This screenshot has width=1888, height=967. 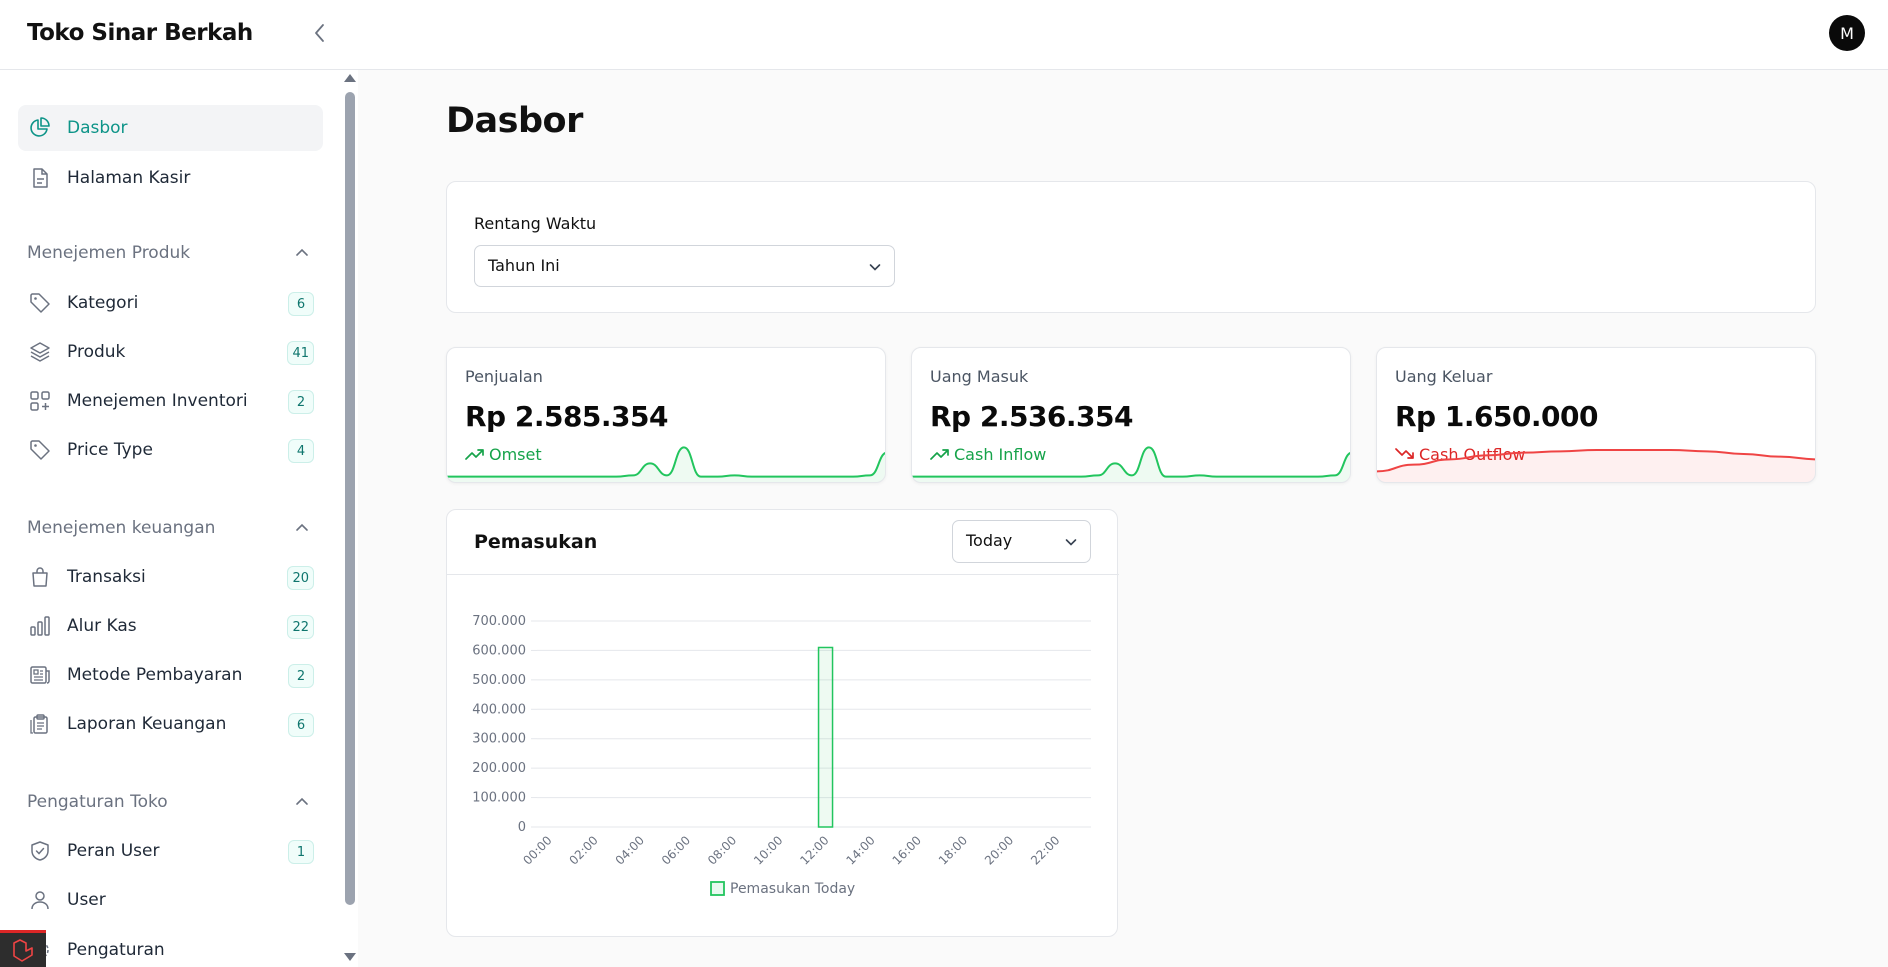 What do you see at coordinates (524, 265) in the screenshot?
I see `time-range-value: Tahun Ini` at bounding box center [524, 265].